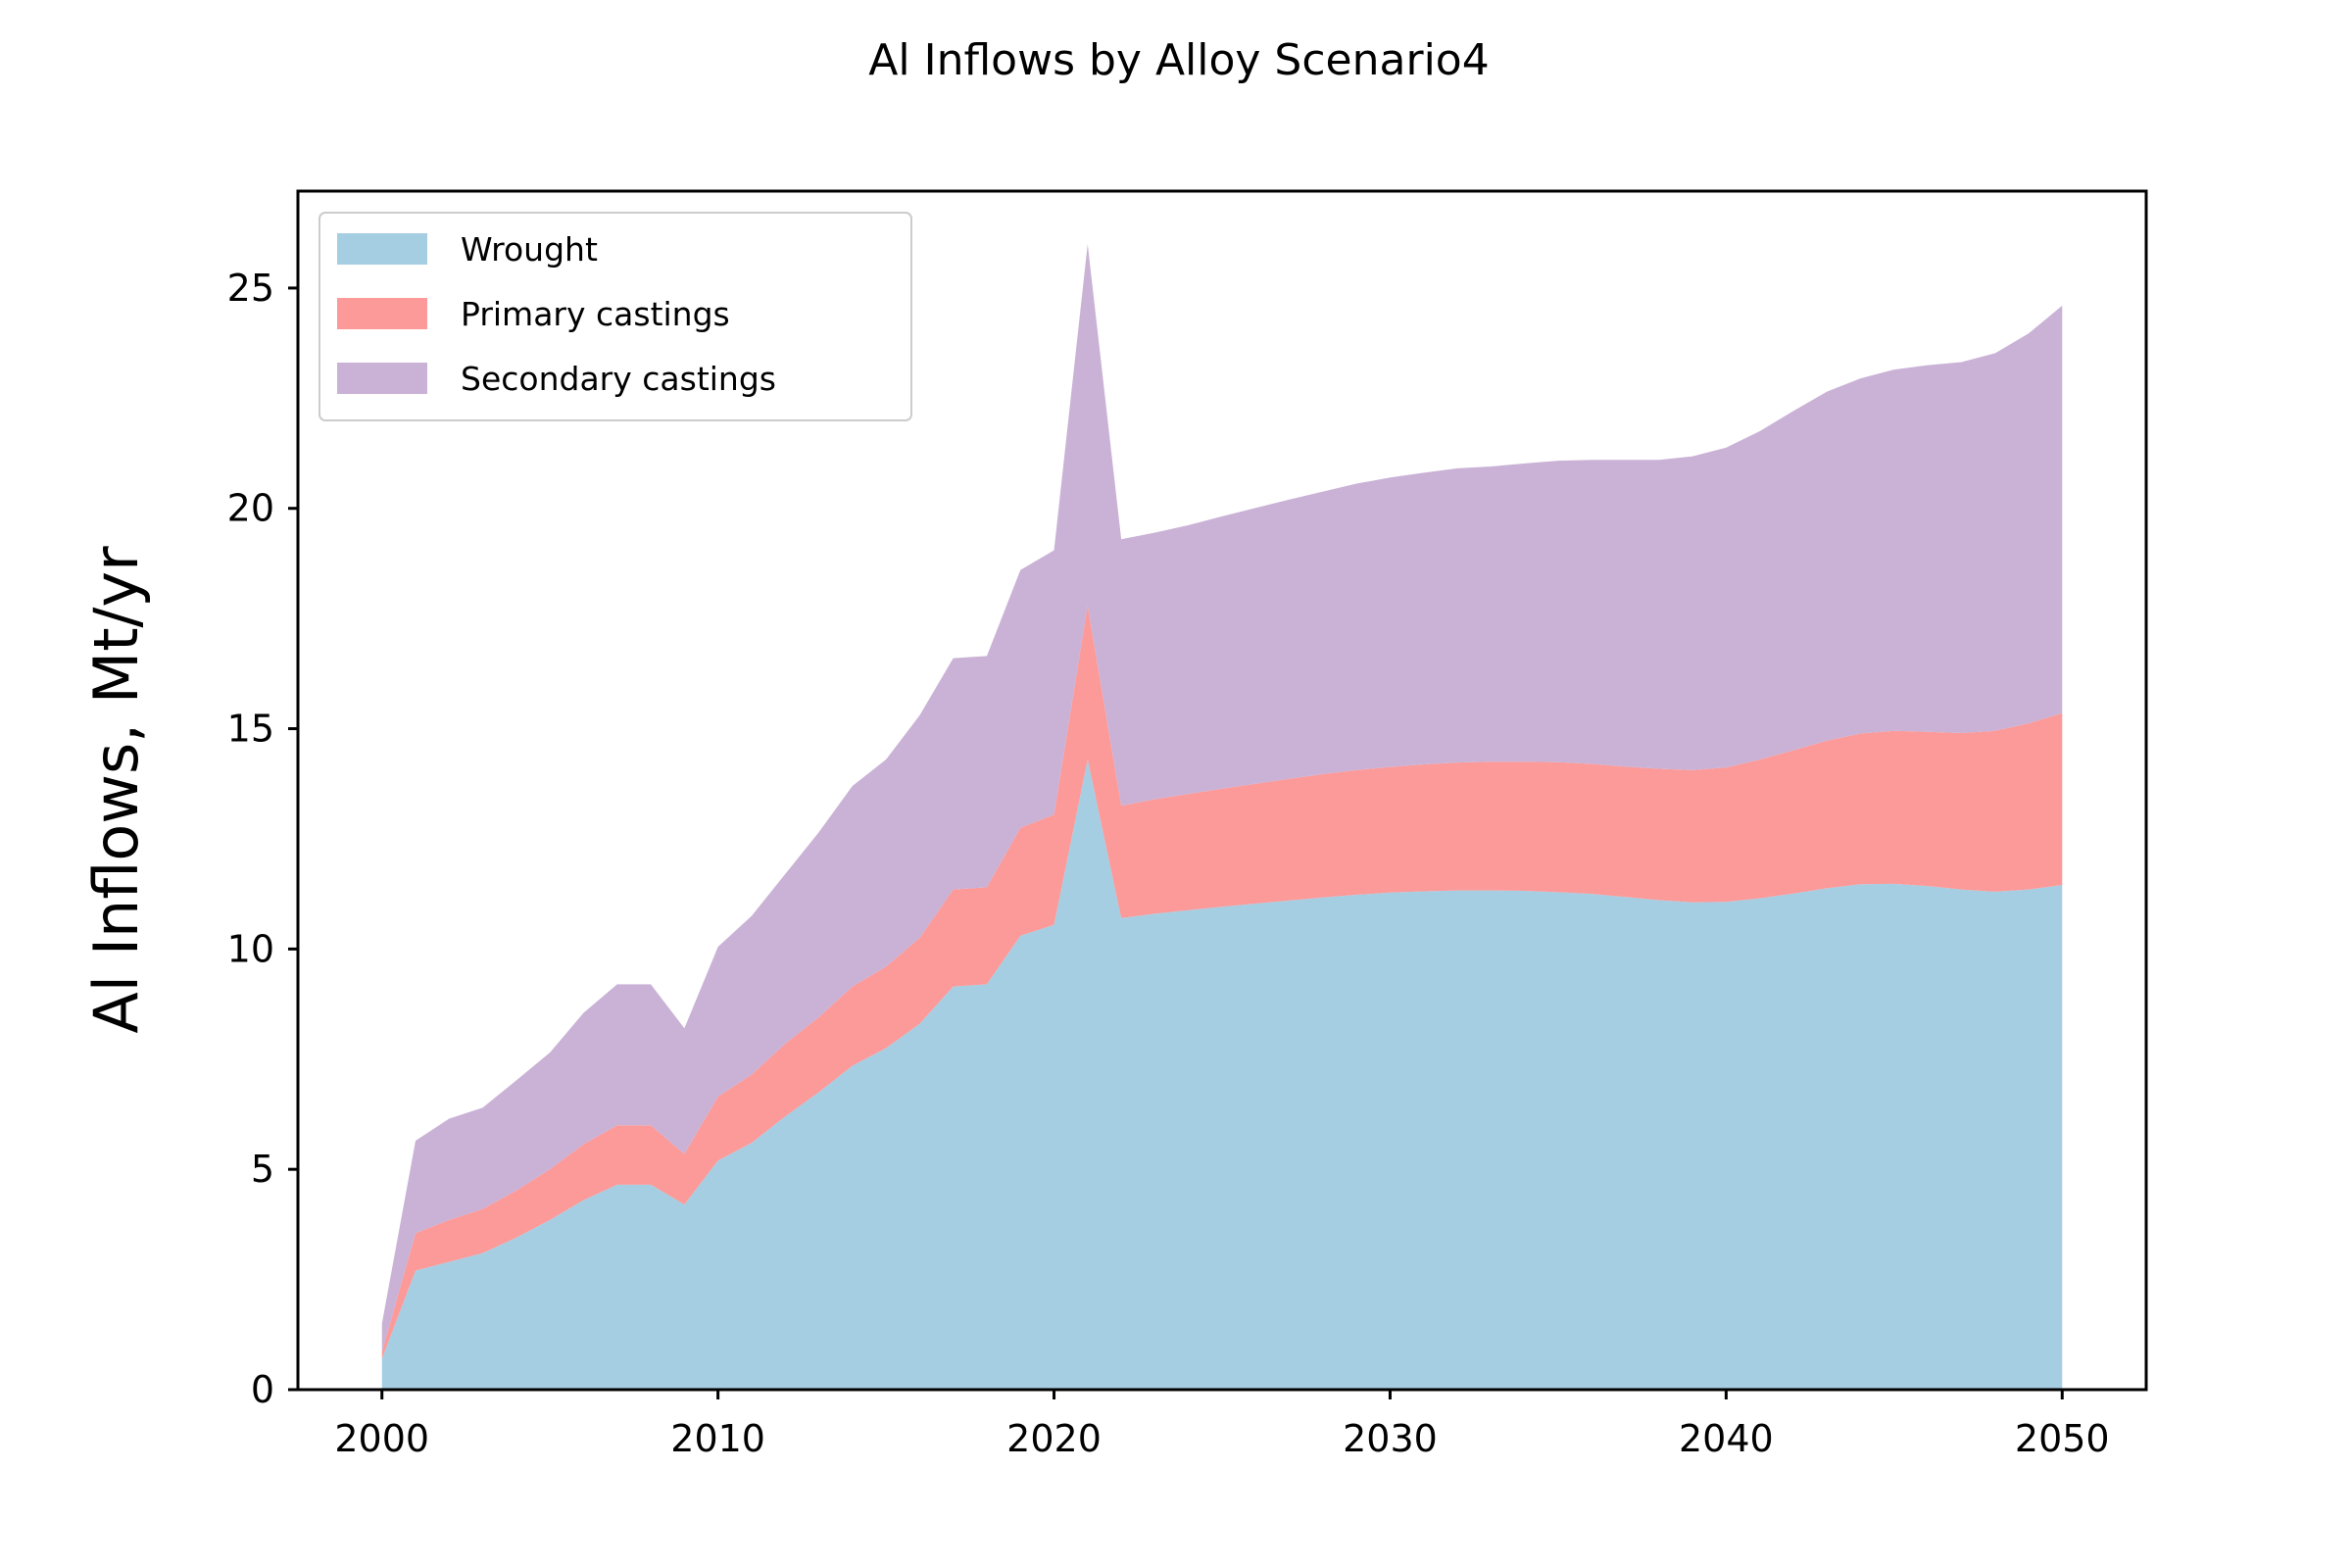 The width and height of the screenshot is (2352, 1568). I want to click on y-tick-label: 20, so click(250, 508).